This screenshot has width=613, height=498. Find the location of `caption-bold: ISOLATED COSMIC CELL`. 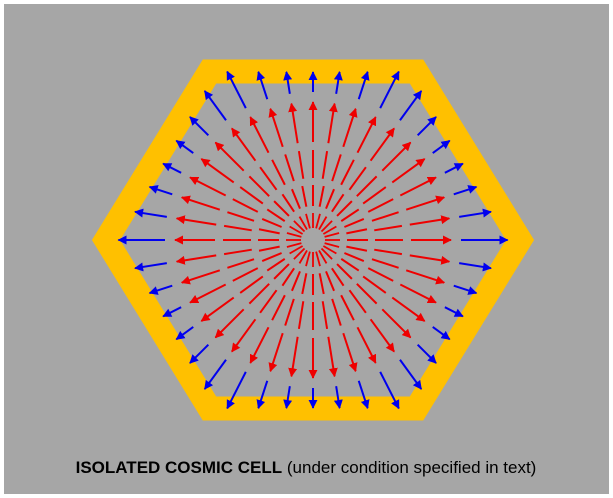

caption-bold: ISOLATED COSMIC CELL is located at coordinates (179, 467).